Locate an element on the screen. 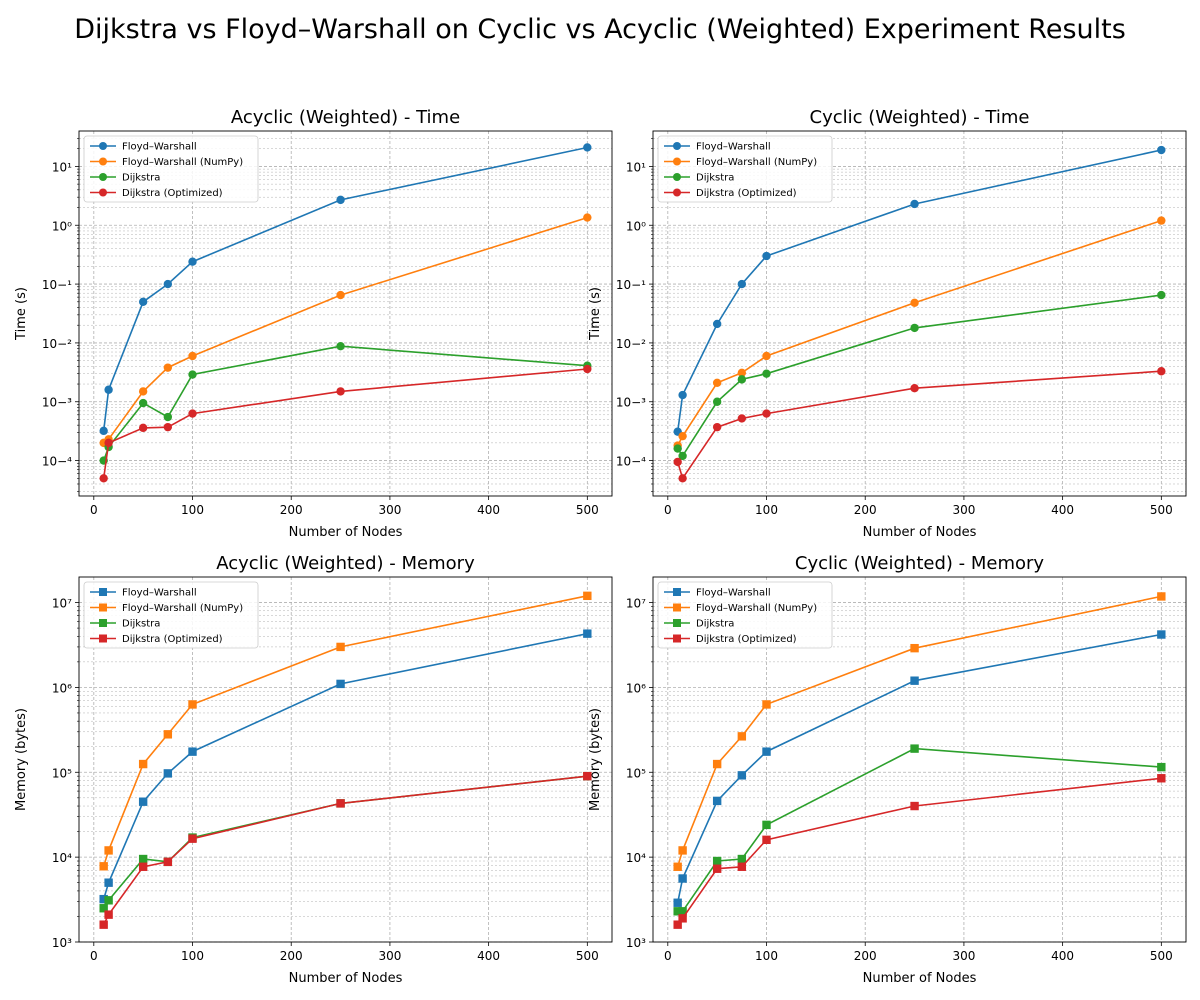 Image resolution: width=1200 pixels, height=1000 pixels. legend-label-dijkstra-optimized: Dijkstra (Optimized) is located at coordinates (172, 639).